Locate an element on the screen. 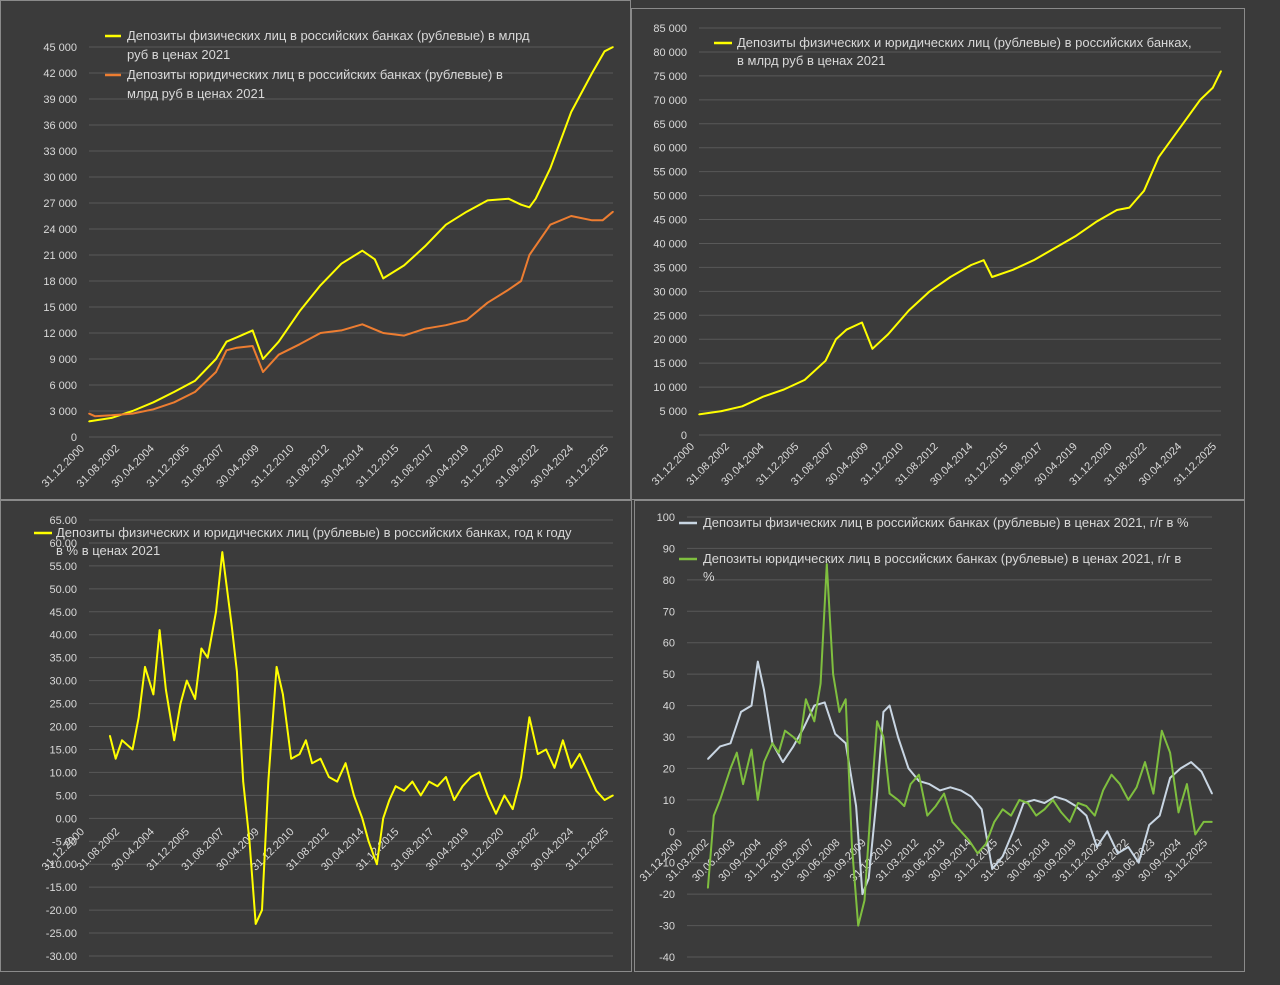 Image resolution: width=1280 pixels, height=985 pixels. y-tick-label: 60 is located at coordinates (669, 644).